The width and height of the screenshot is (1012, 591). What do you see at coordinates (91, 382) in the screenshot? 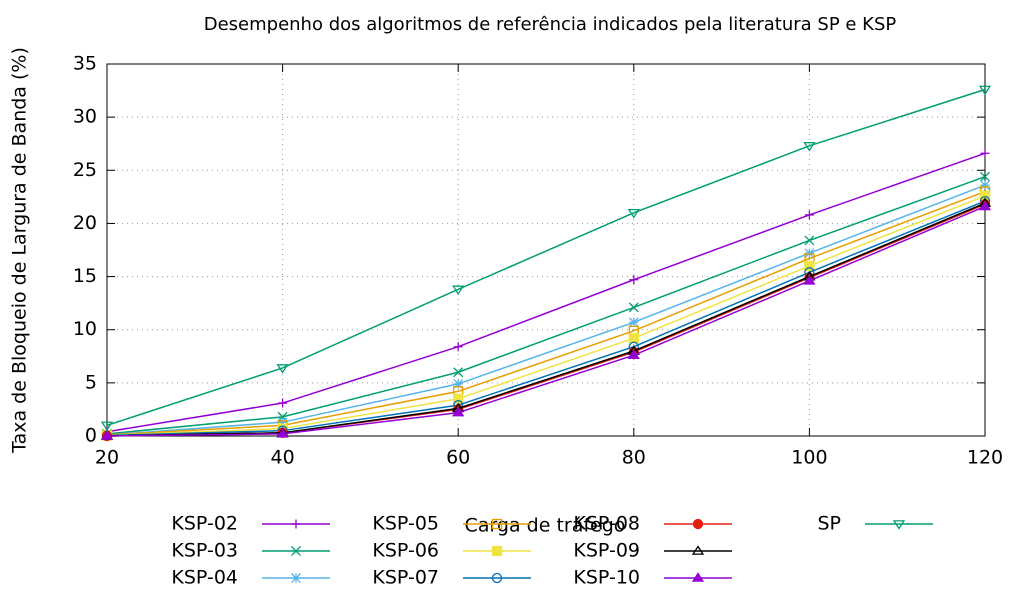
I see `y-tick-label: 5` at bounding box center [91, 382].